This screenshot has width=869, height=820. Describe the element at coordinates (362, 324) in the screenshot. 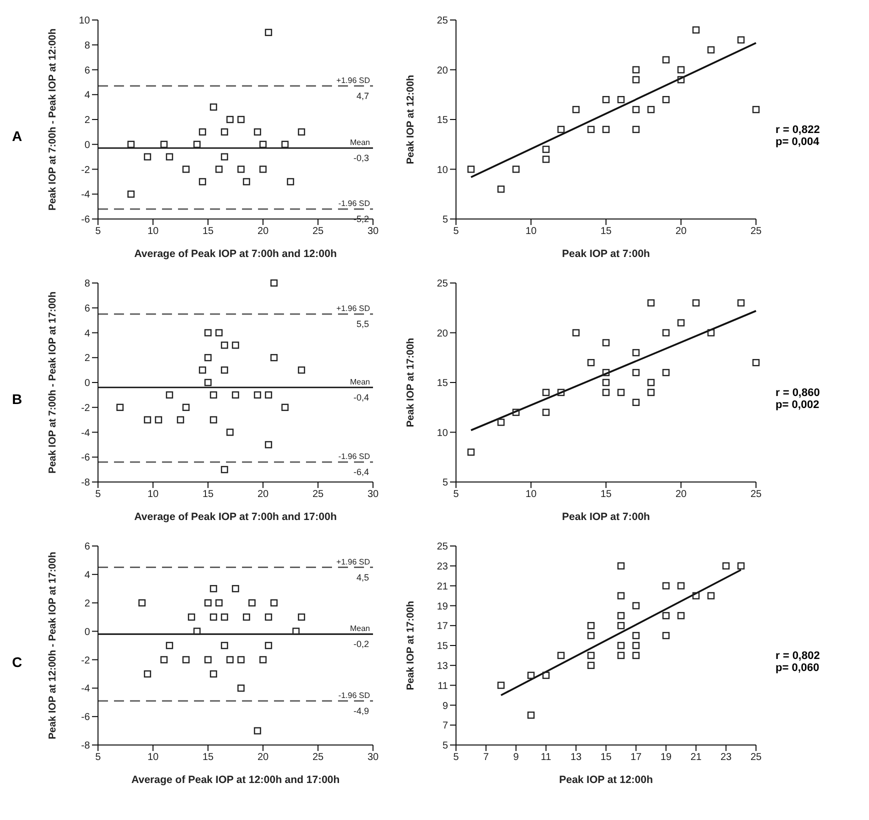

I see `annotation: 5,5` at that location.